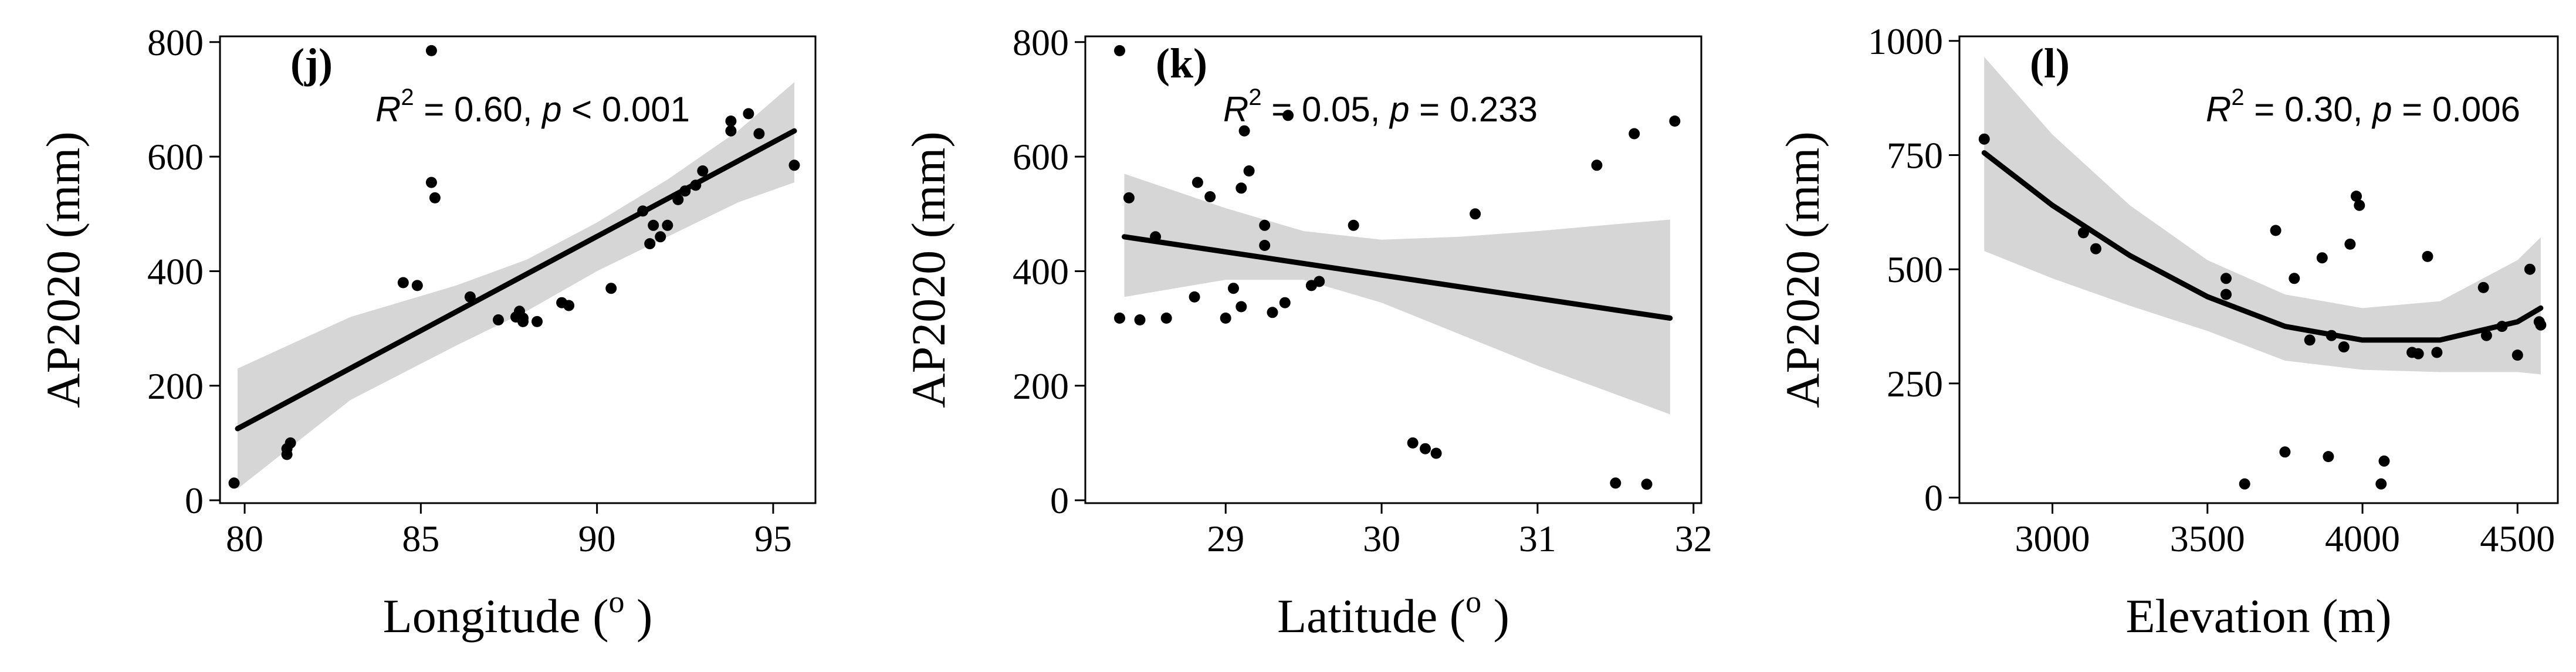  I want to click on x-tick-label: 3500, so click(2207, 538).